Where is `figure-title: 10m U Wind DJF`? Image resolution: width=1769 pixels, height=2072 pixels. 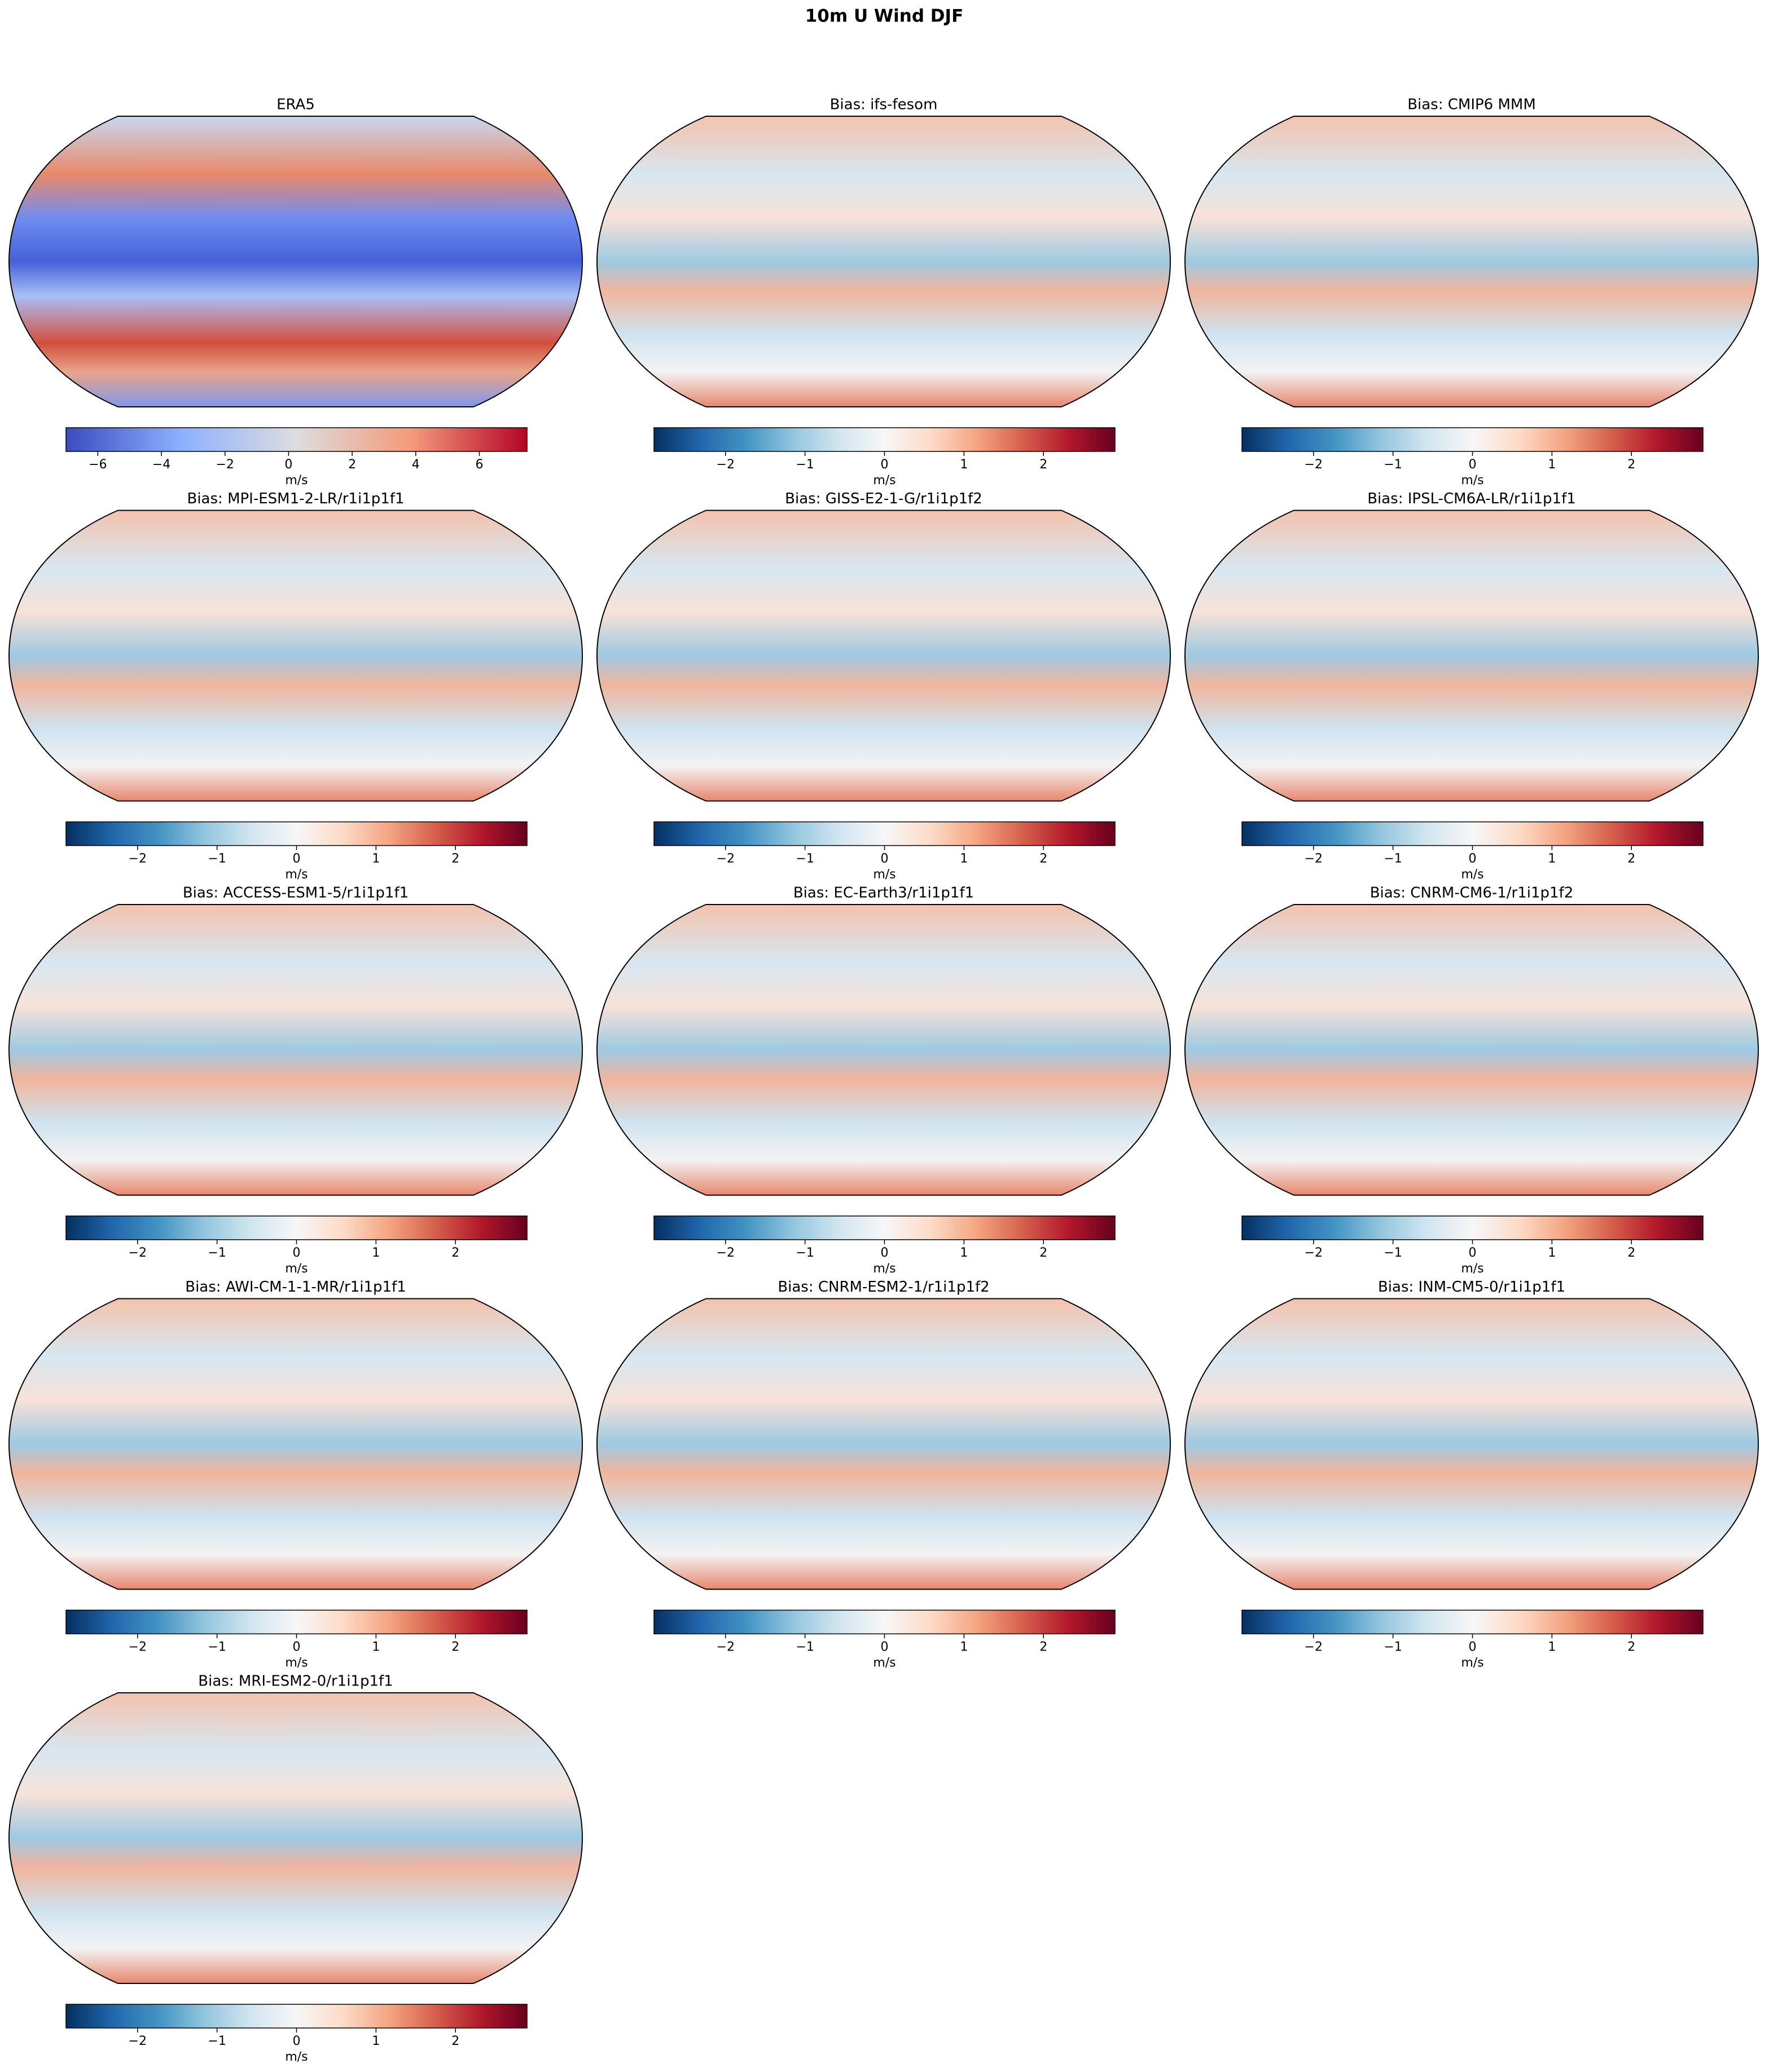 figure-title: 10m U Wind DJF is located at coordinates (884, 16).